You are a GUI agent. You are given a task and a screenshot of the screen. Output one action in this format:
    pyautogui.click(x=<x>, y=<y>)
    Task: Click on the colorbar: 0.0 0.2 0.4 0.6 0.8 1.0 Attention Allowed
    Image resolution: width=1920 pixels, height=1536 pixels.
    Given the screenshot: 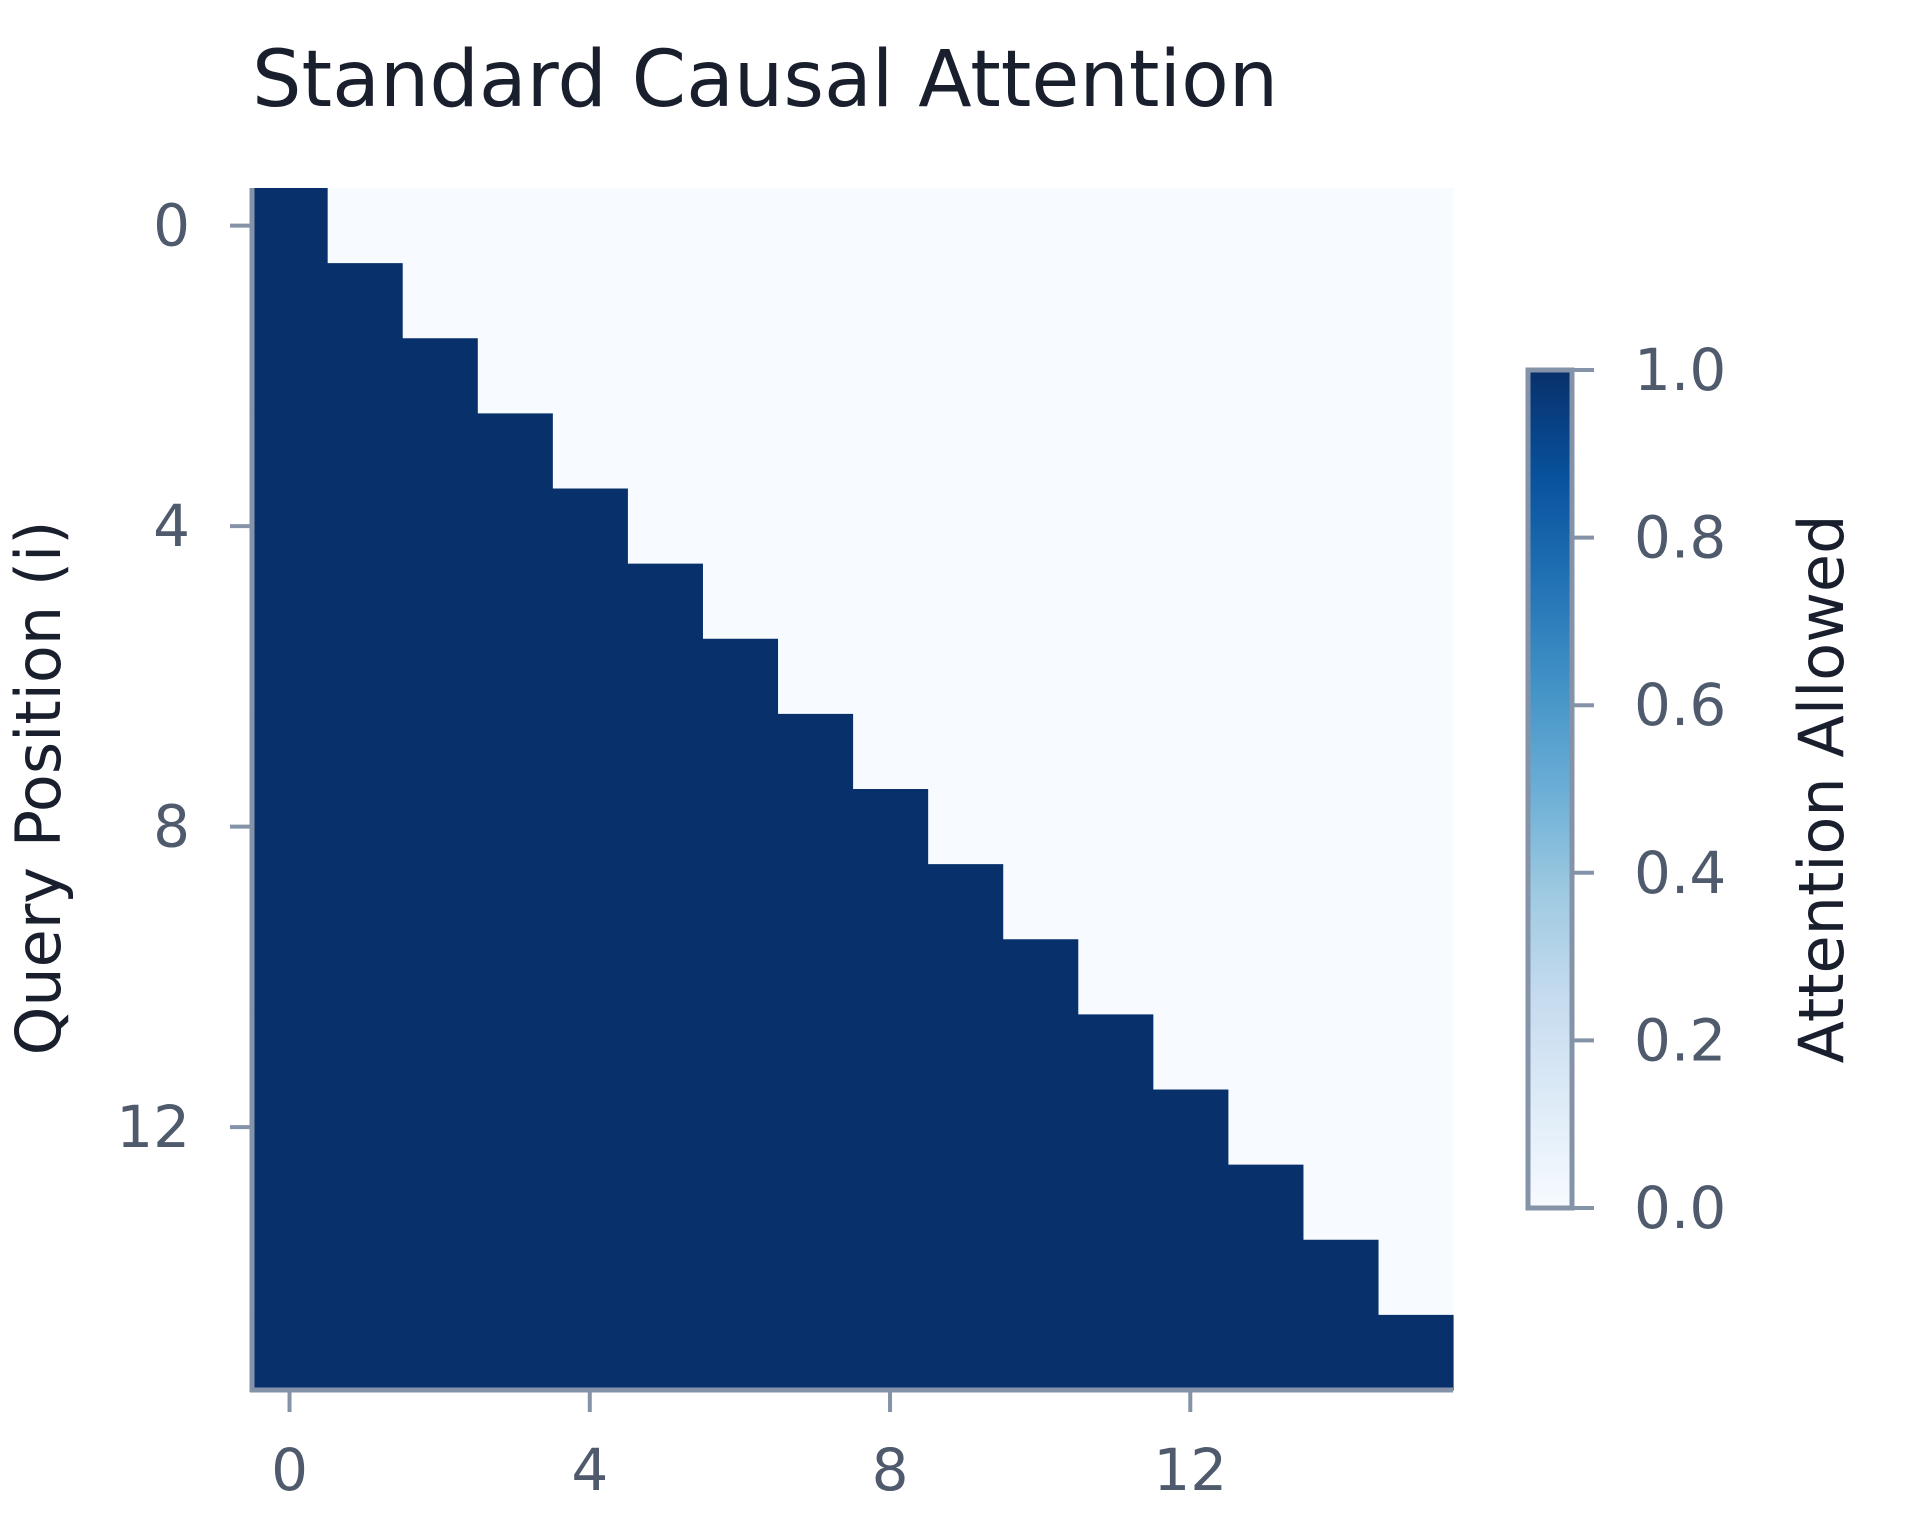 What is the action you would take?
    pyautogui.click(x=1691, y=789)
    